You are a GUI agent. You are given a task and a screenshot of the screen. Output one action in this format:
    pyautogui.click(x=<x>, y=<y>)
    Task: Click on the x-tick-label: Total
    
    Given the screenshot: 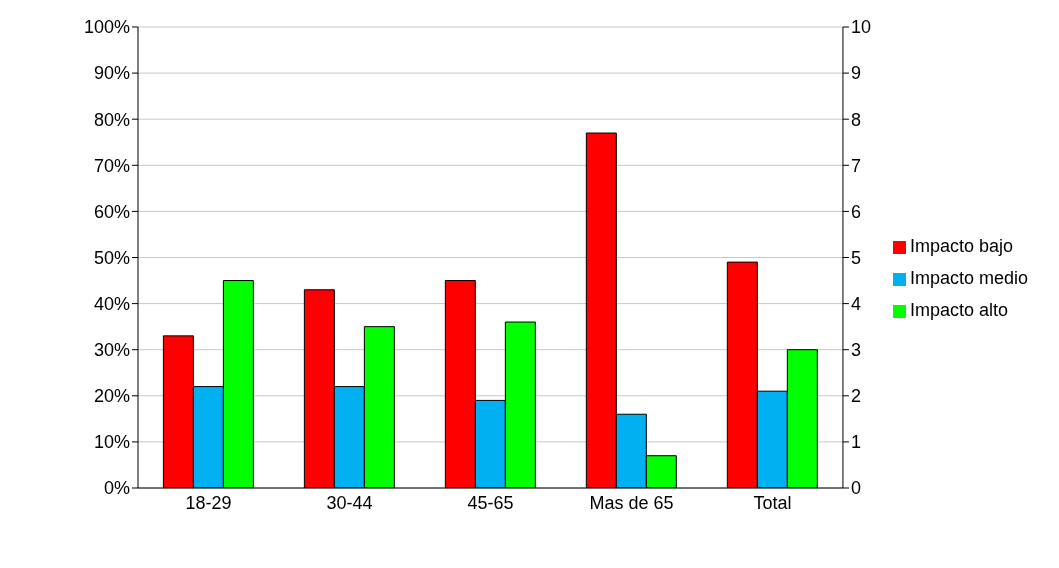 What is the action you would take?
    pyautogui.click(x=772, y=502)
    